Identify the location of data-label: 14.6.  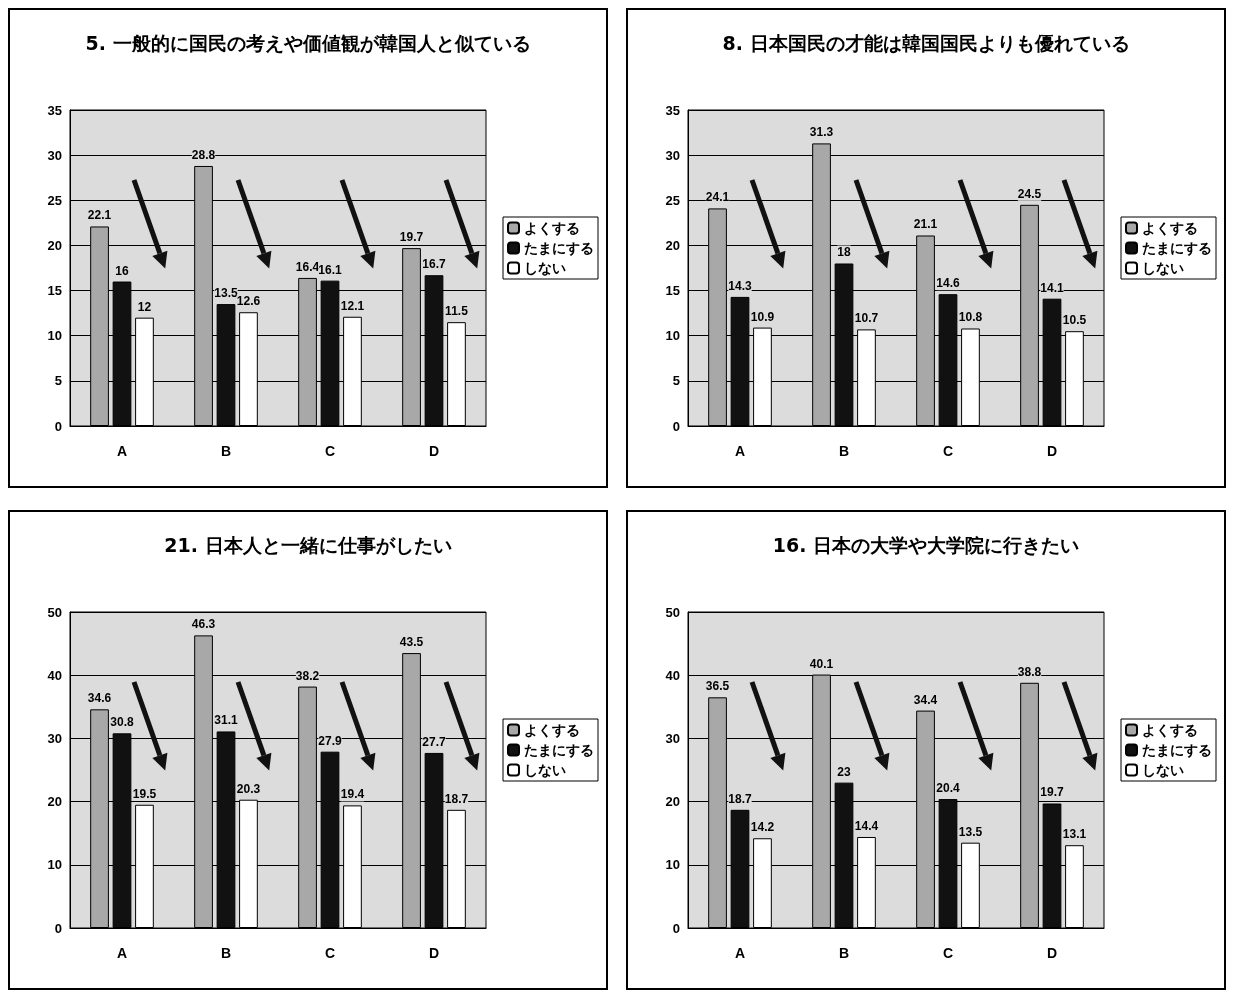
(948, 283).